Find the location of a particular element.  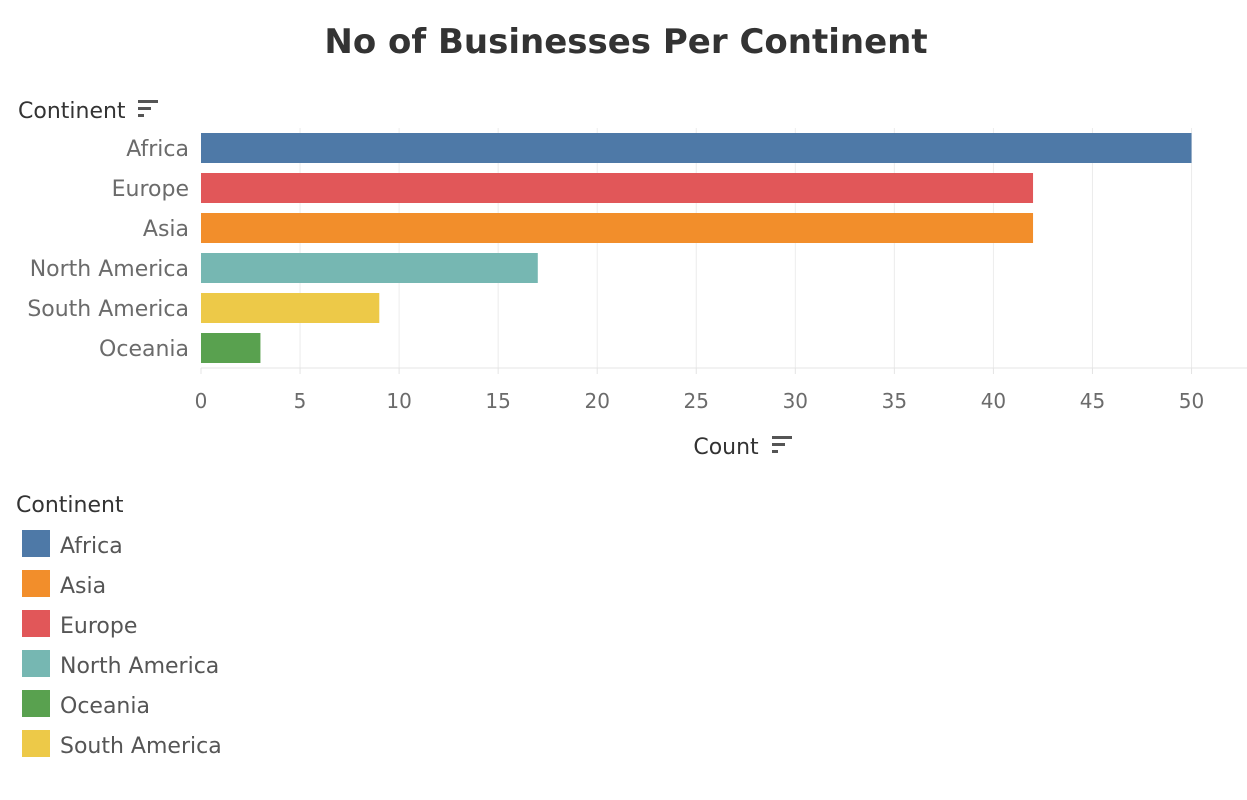

bar-south-america is located at coordinates (290, 308).